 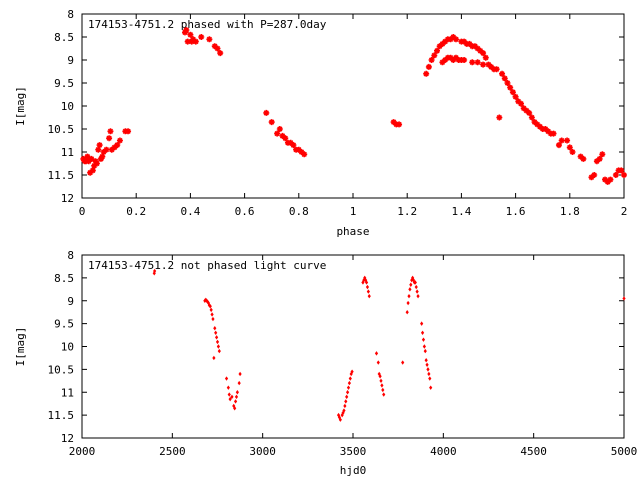 What do you see at coordinates (61, 175) in the screenshot?
I see `y-tick-label: 11.5` at bounding box center [61, 175].